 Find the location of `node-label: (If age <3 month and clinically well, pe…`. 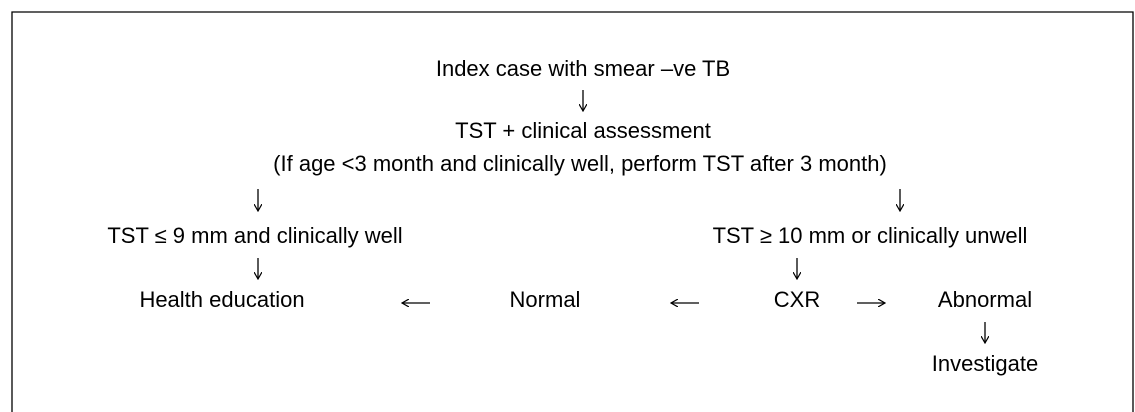

node-label: (If age <3 month and clinically well, pe… is located at coordinates (580, 163).